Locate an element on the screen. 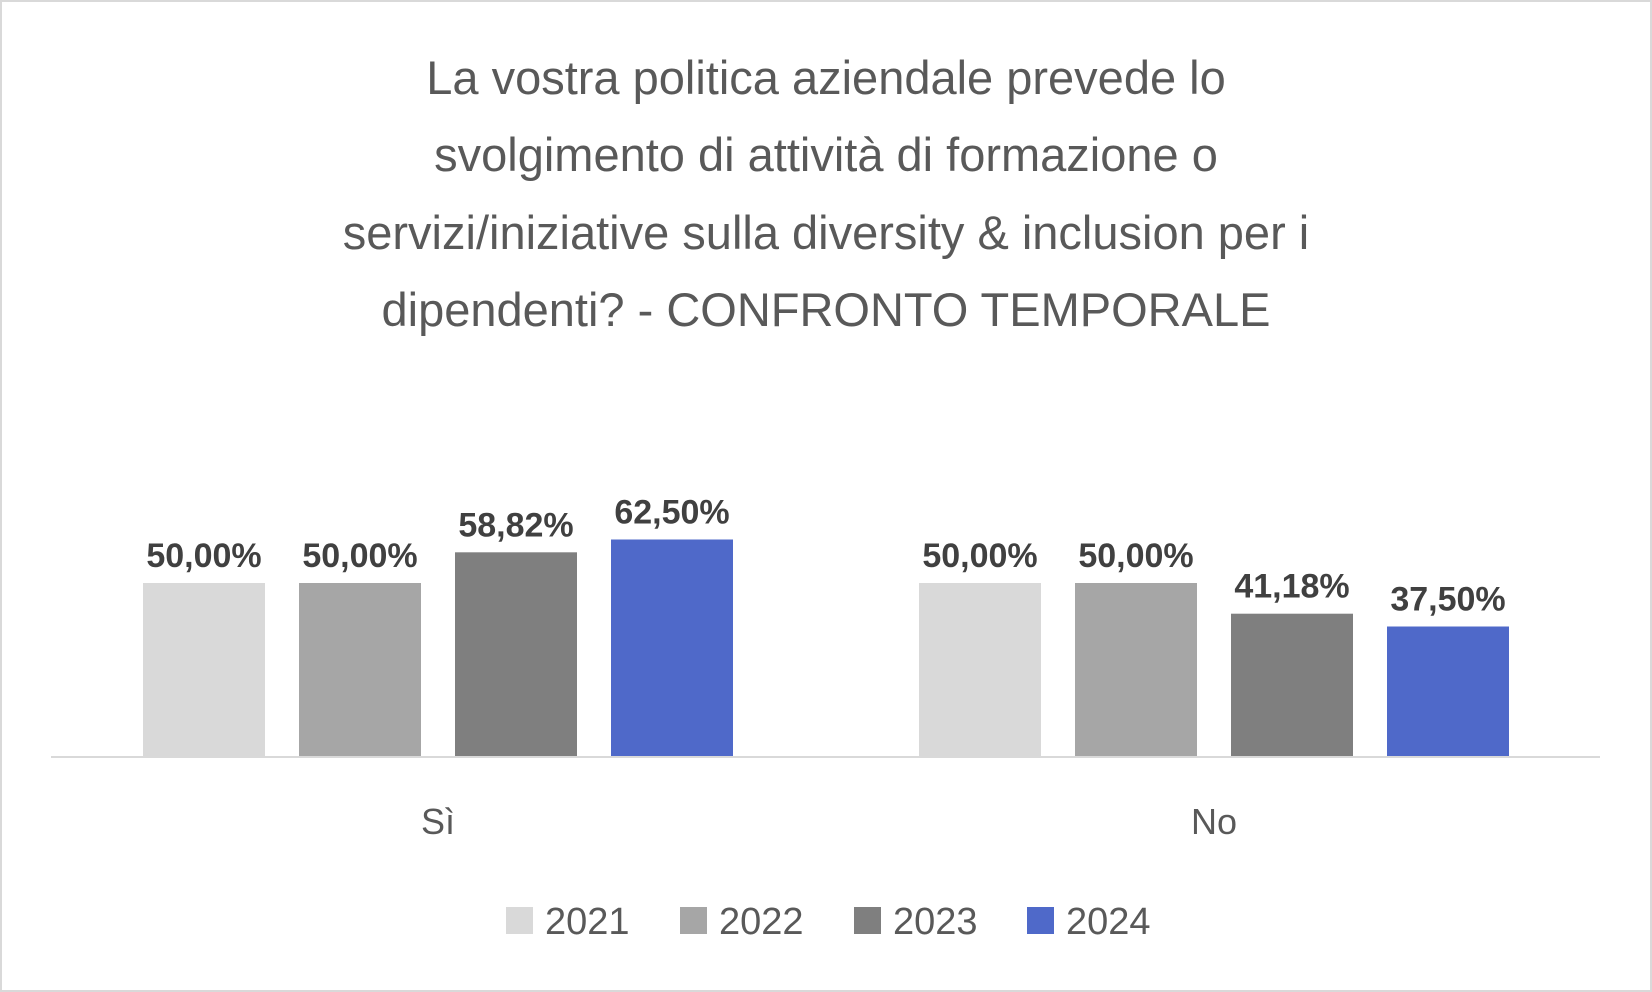 The height and width of the screenshot is (992, 1652). bar-2022-si is located at coordinates (360, 670).